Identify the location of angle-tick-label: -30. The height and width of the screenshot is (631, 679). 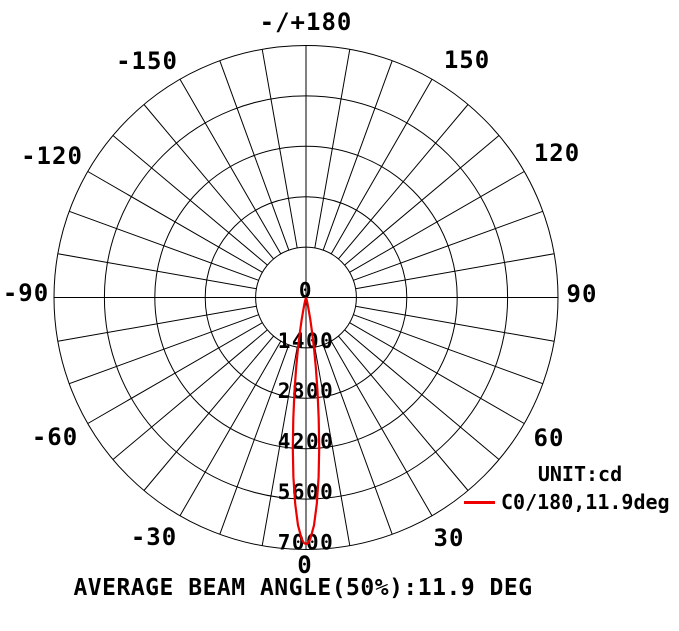
(154, 537).